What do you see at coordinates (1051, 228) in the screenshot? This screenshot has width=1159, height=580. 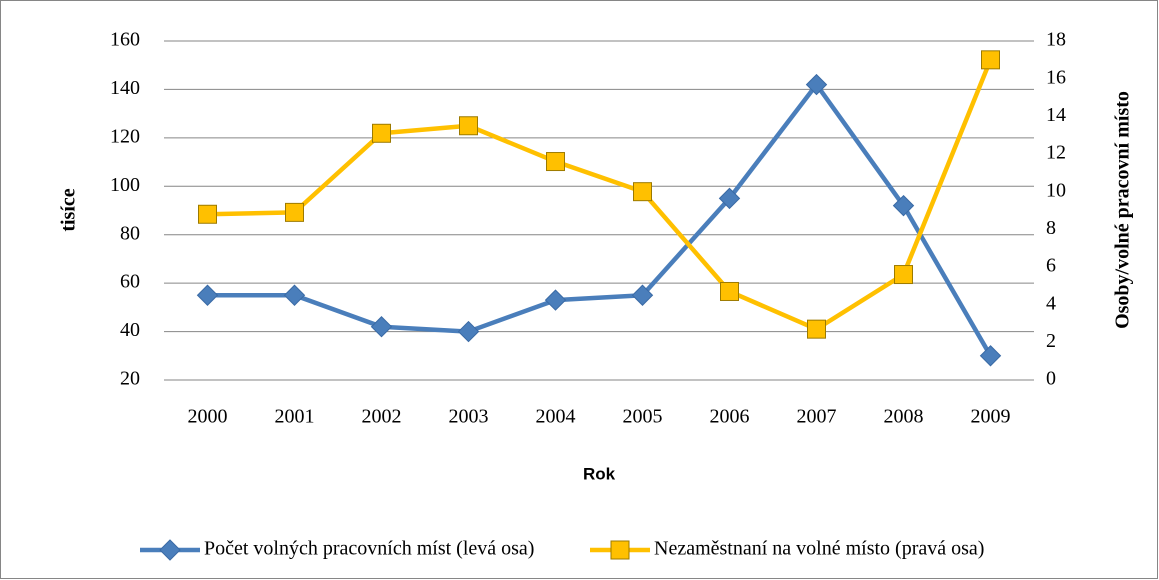 I see `y2-tick-label: 8` at bounding box center [1051, 228].